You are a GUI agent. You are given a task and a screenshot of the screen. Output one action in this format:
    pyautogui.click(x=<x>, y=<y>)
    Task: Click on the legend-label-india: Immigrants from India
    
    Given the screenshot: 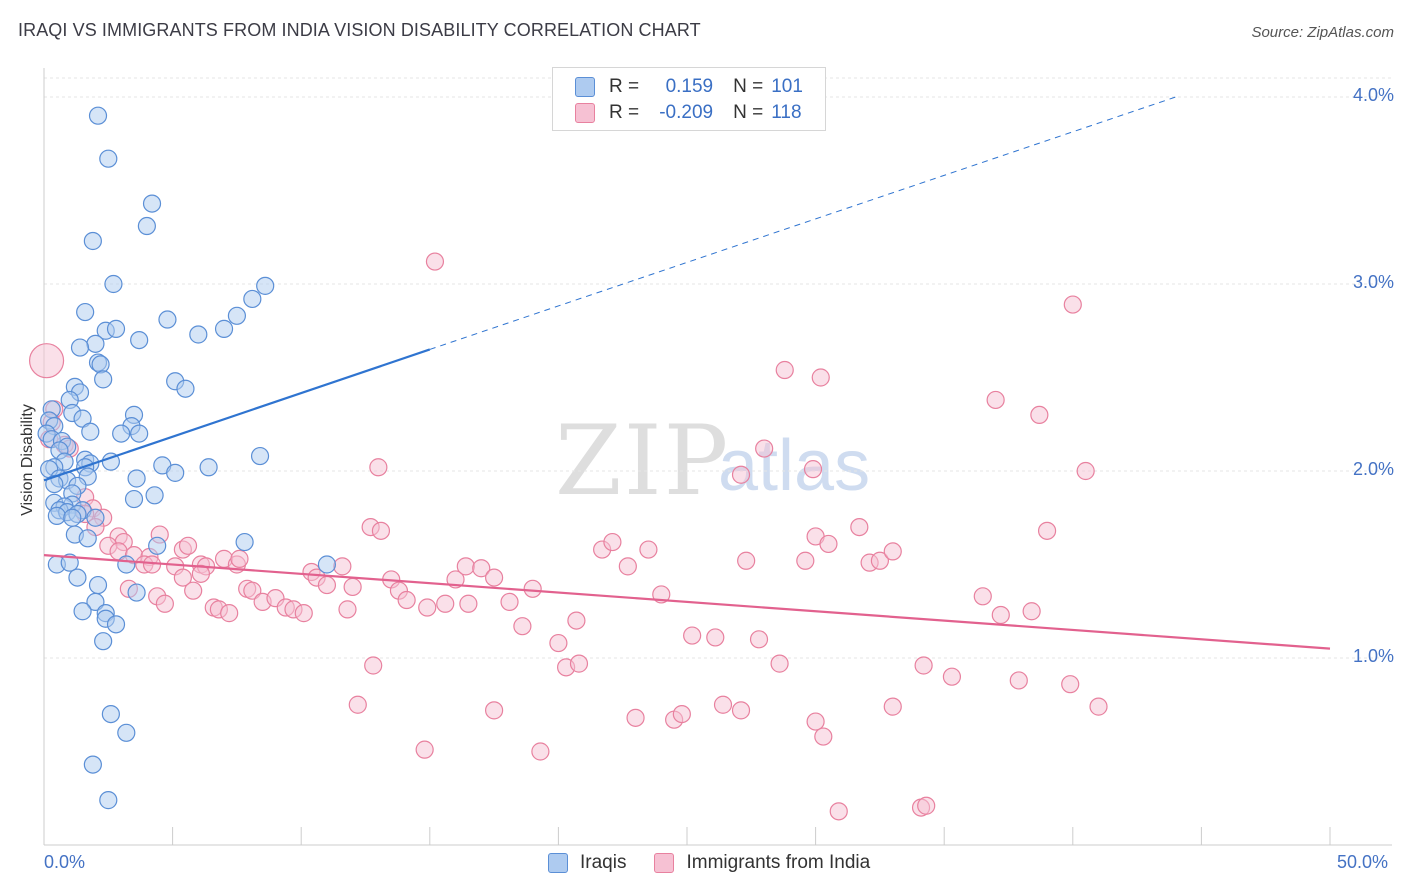 What is the action you would take?
    pyautogui.click(x=778, y=862)
    